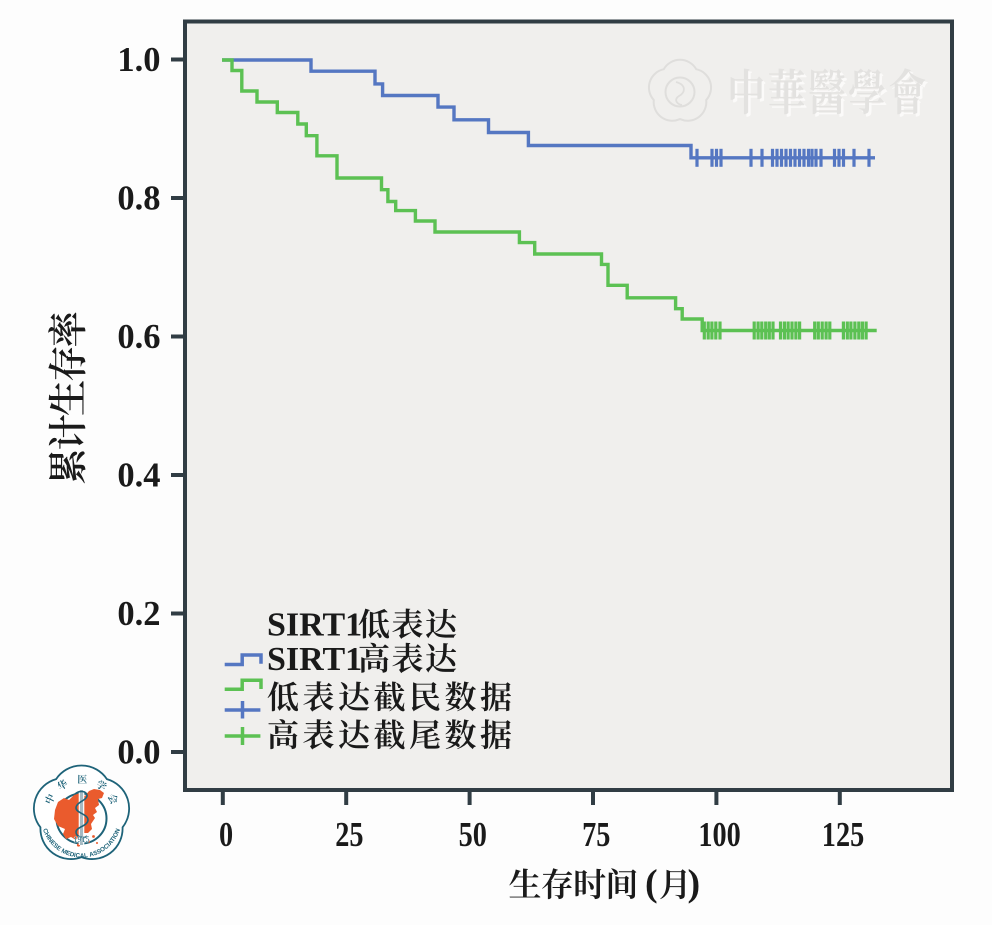 This screenshot has height=925, width=992. Describe the element at coordinates (138, 476) in the screenshot. I see `svg-text: 0.4` at that location.